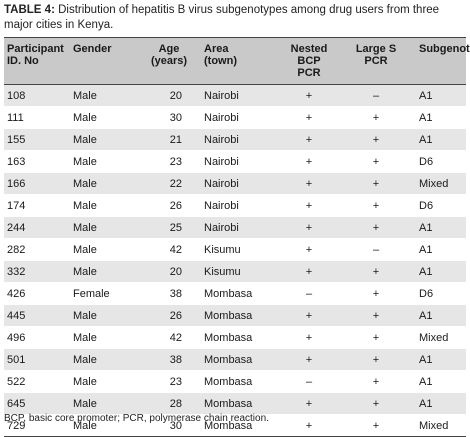  I want to click on cell-participant-id: 501, so click(37, 359).